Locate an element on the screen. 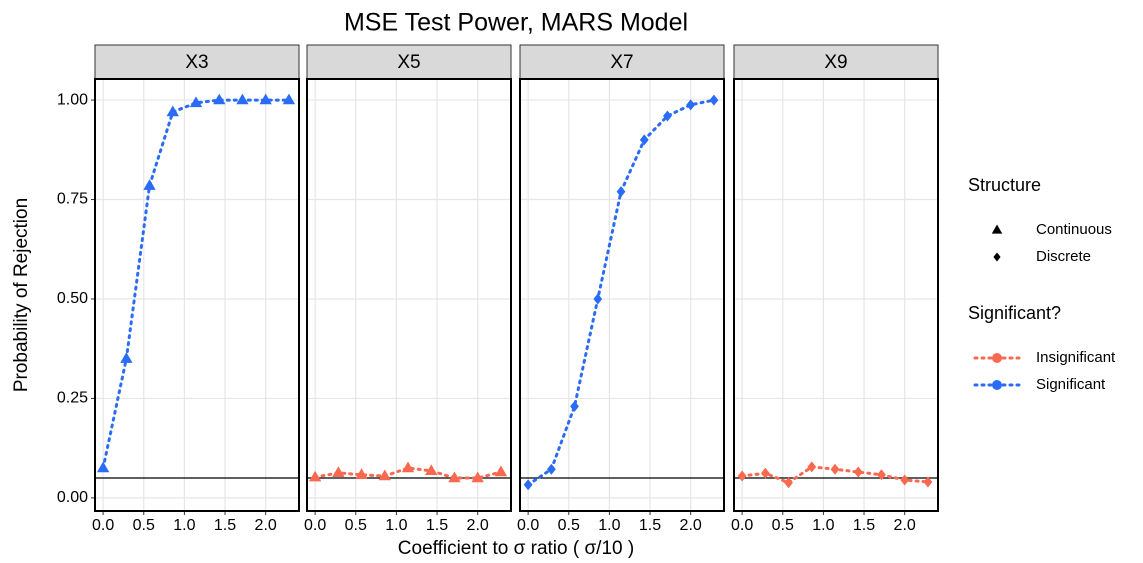  y-tick-label: 1.00 is located at coordinates (72, 99).